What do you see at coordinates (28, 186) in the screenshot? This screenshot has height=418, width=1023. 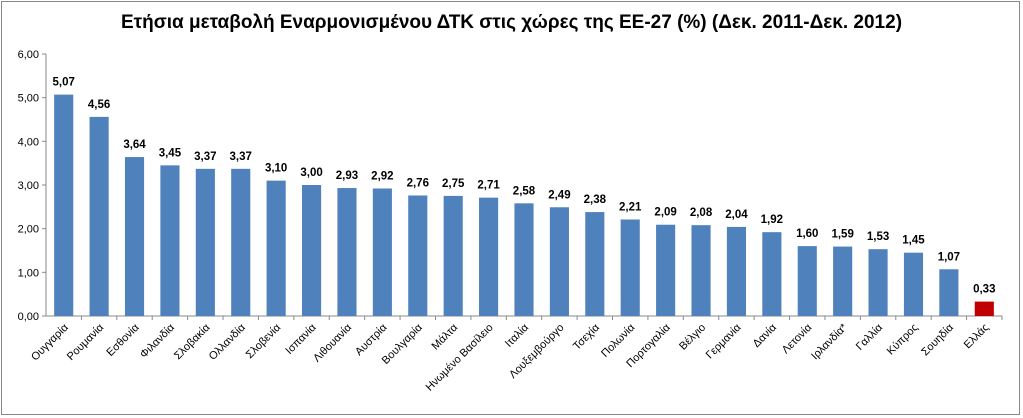 I see `y-tick-label: 3,00` at bounding box center [28, 186].